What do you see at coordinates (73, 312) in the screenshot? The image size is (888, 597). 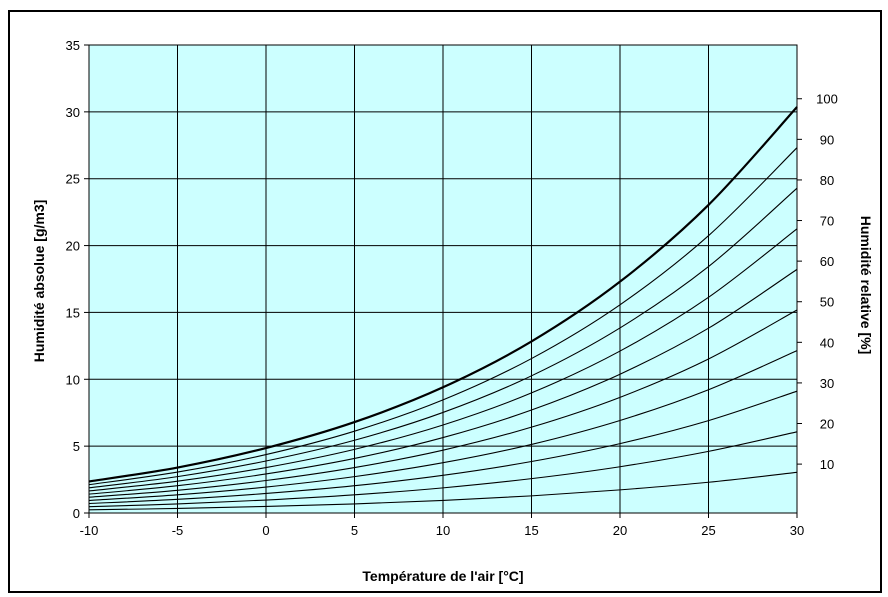 I see `y-tick-label: 15` at bounding box center [73, 312].